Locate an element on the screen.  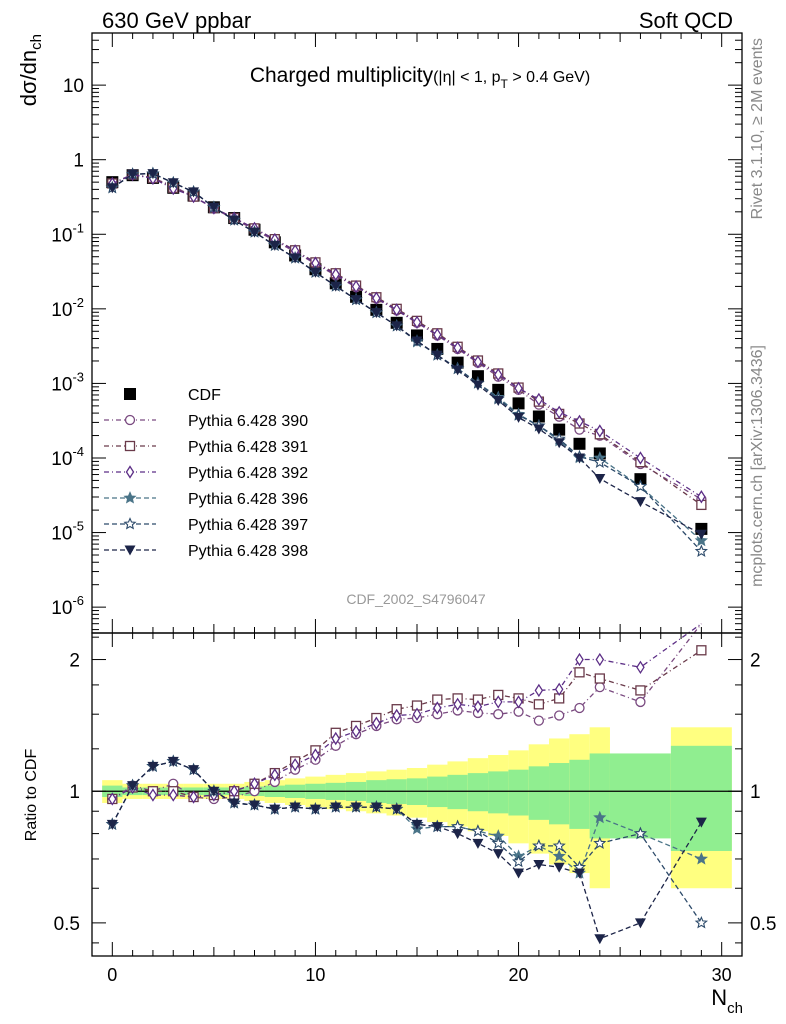
marker-circle-open is located at coordinates (559, 715).